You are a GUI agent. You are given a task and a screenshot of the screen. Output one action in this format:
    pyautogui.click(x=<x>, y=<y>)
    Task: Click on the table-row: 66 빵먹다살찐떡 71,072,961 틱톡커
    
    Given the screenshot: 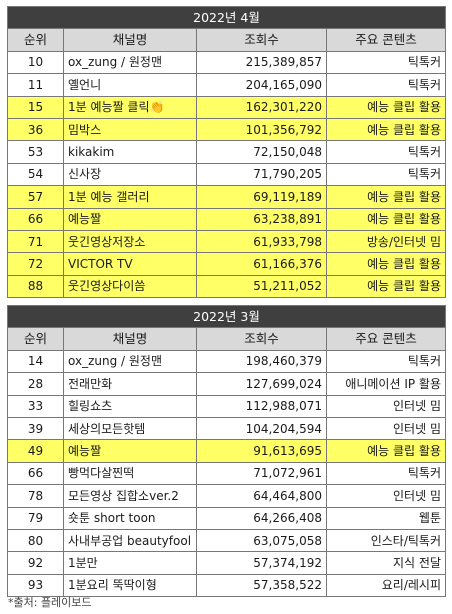 What is the action you would take?
    pyautogui.click(x=226, y=473)
    